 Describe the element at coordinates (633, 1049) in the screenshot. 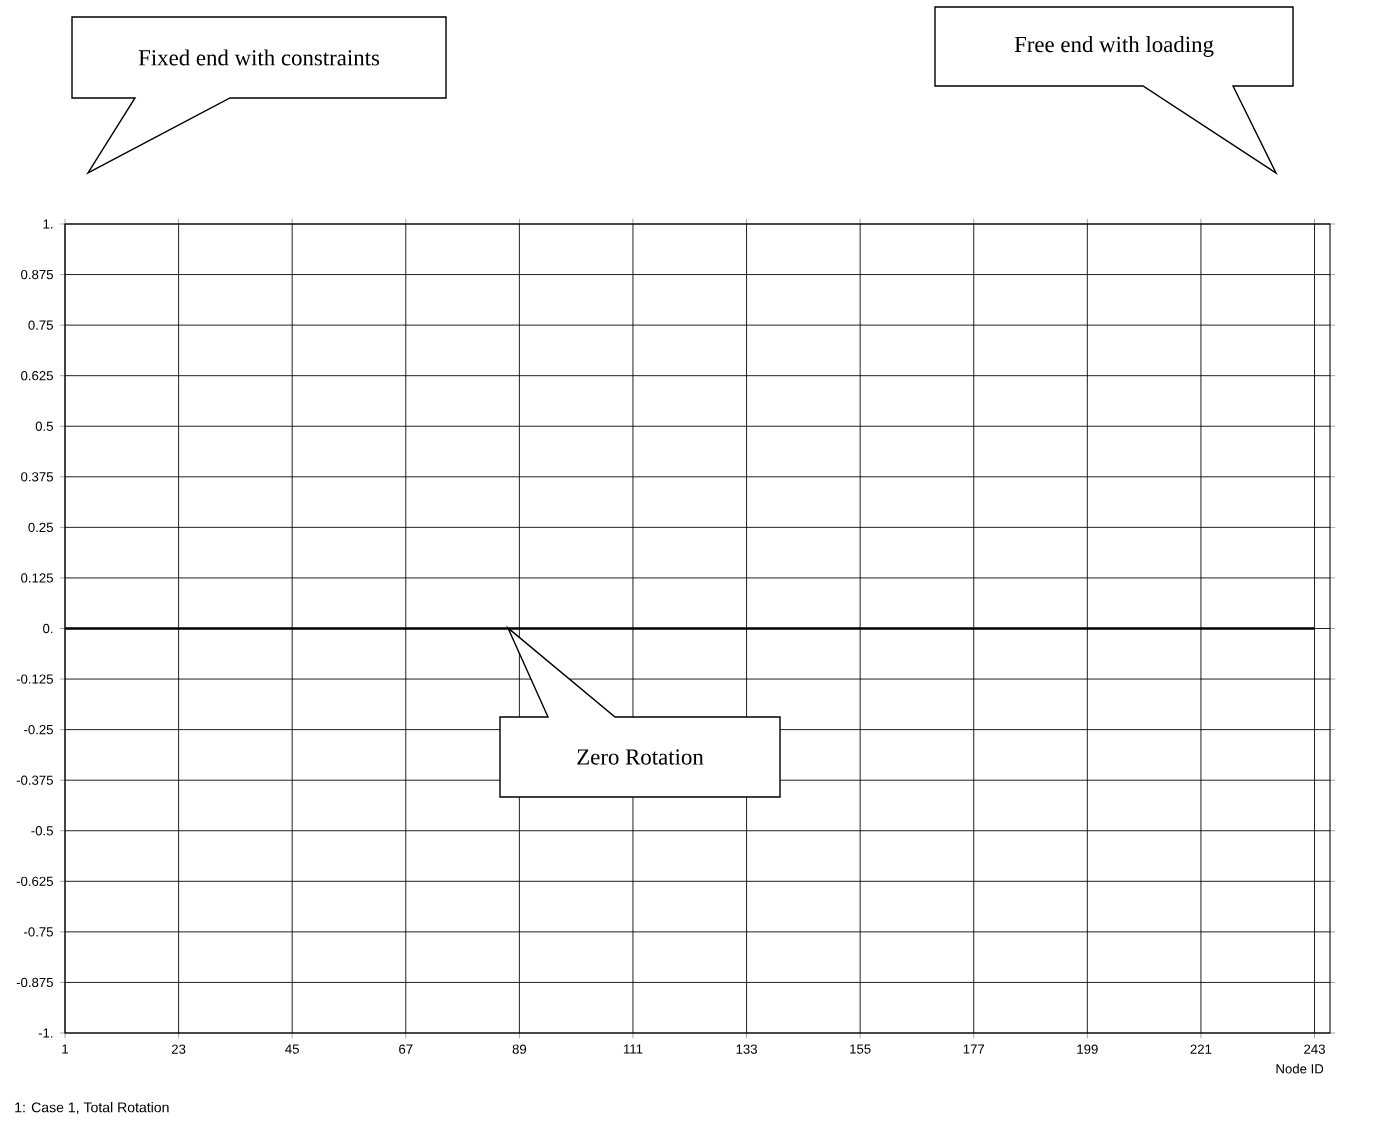

I see `x-tick-label: 111` at that location.